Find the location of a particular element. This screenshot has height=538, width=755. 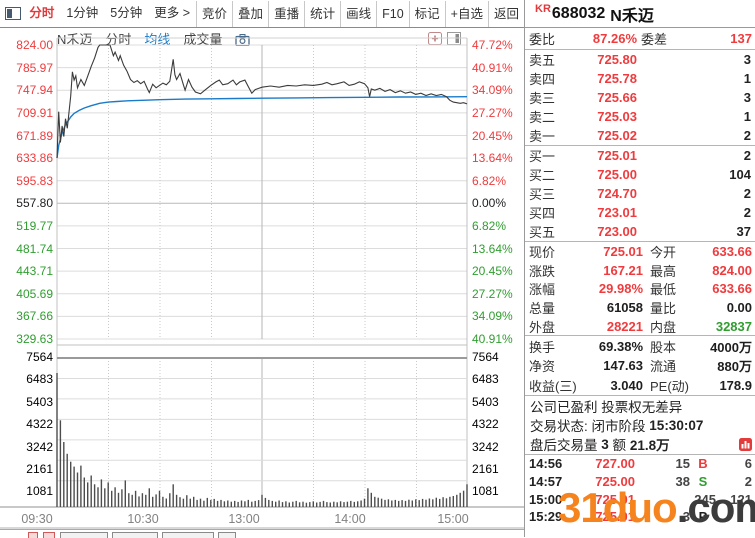

ask2-row: 卖二 725.03 1 is located at coordinates (640, 116).